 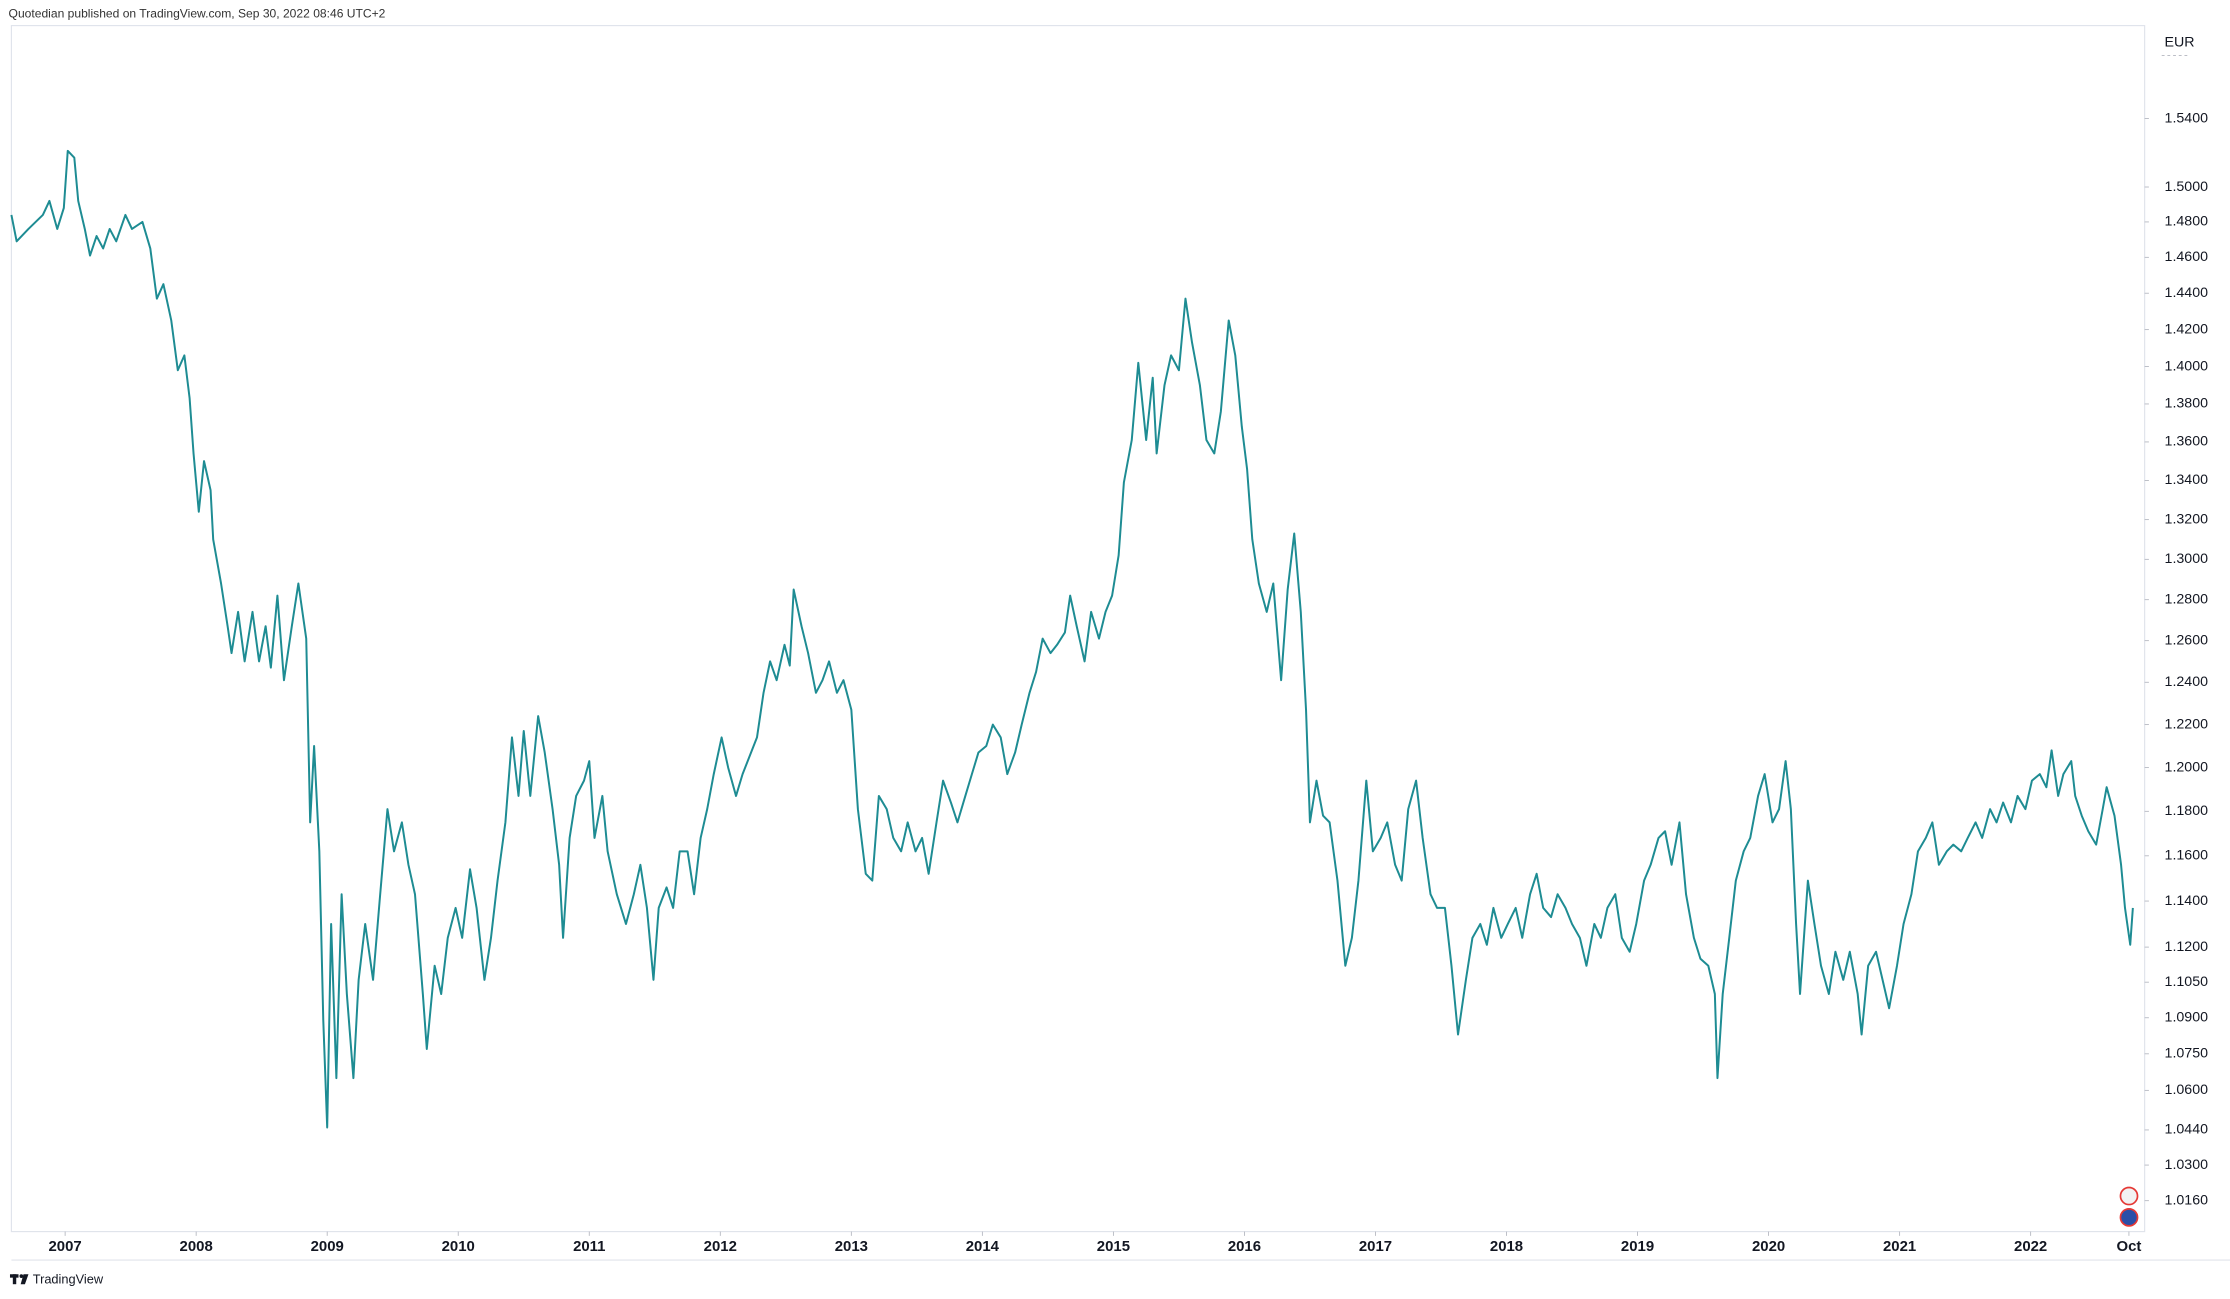 What do you see at coordinates (2187, 257) in the screenshot?
I see `y-tick-label: 1.4600` at bounding box center [2187, 257].